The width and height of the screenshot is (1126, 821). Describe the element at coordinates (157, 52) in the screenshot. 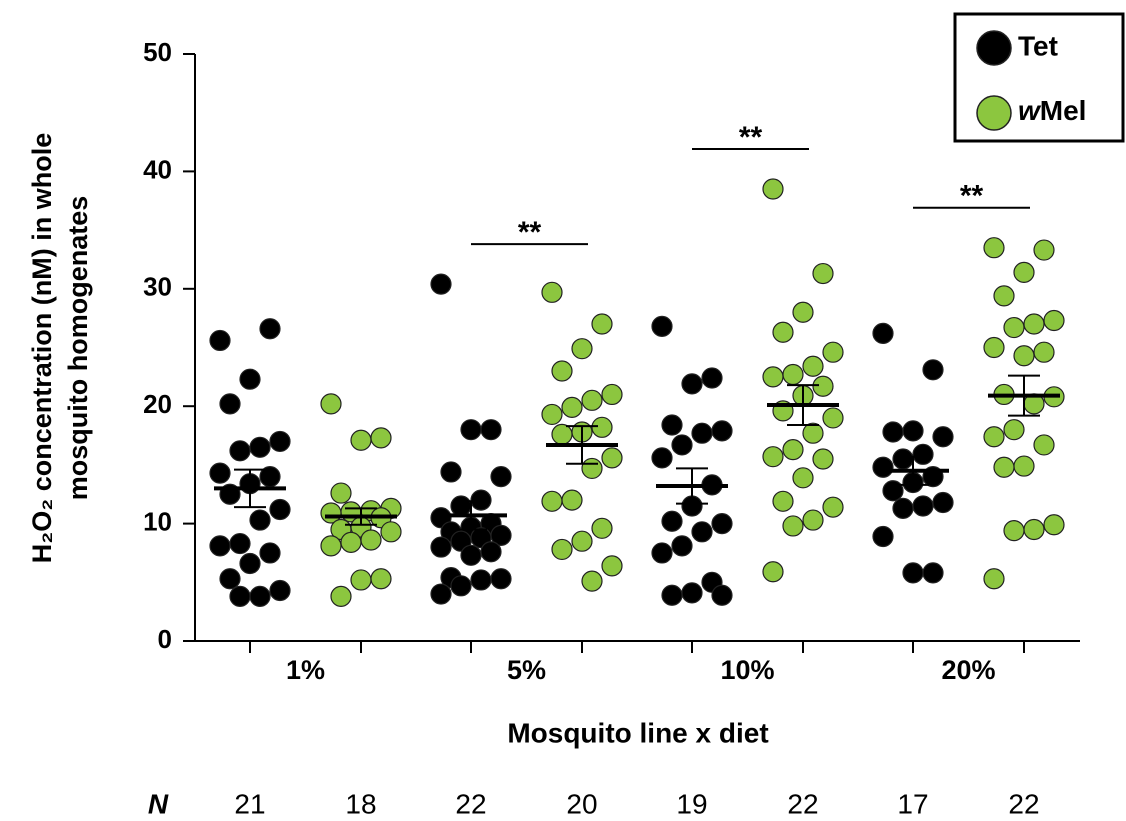

I see `y-tick-label: 50` at that location.